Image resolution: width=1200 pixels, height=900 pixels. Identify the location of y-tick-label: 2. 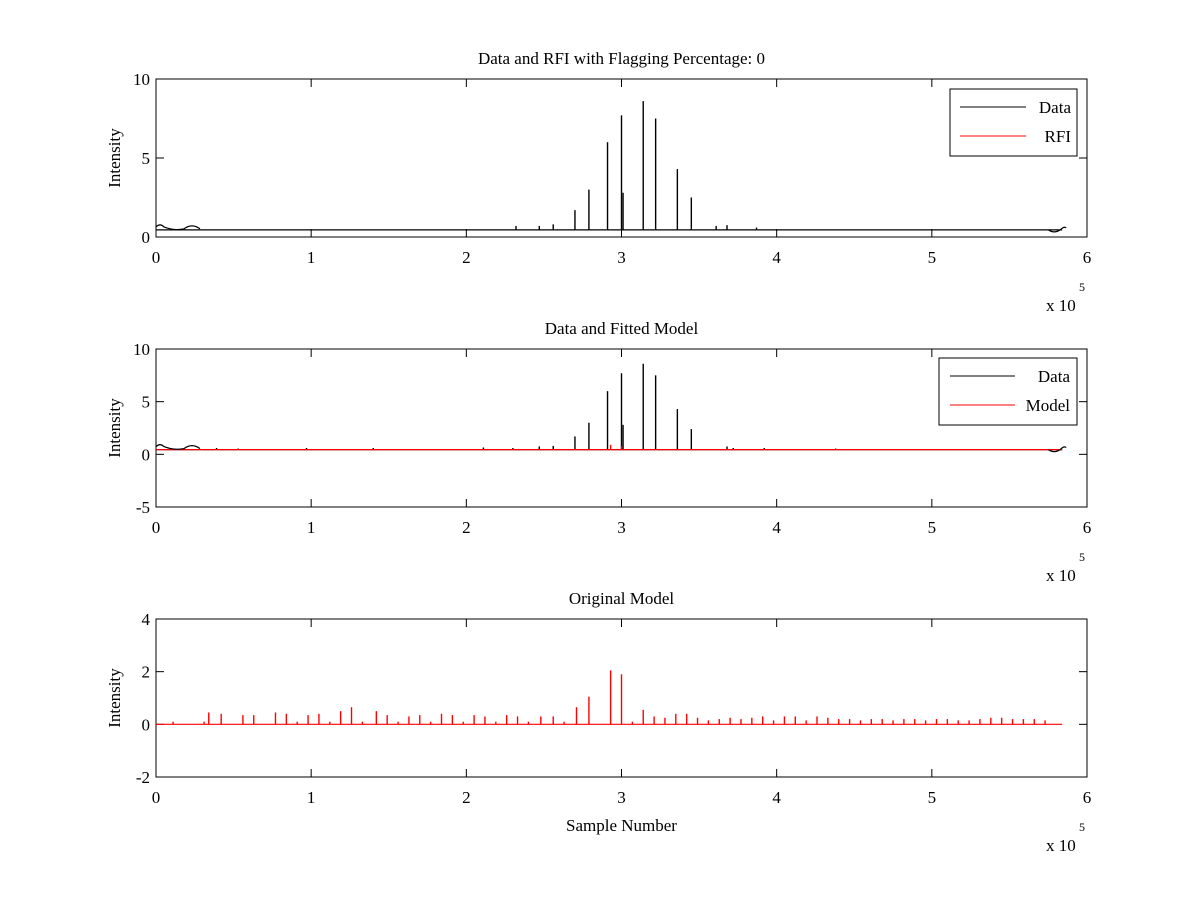
(146, 672).